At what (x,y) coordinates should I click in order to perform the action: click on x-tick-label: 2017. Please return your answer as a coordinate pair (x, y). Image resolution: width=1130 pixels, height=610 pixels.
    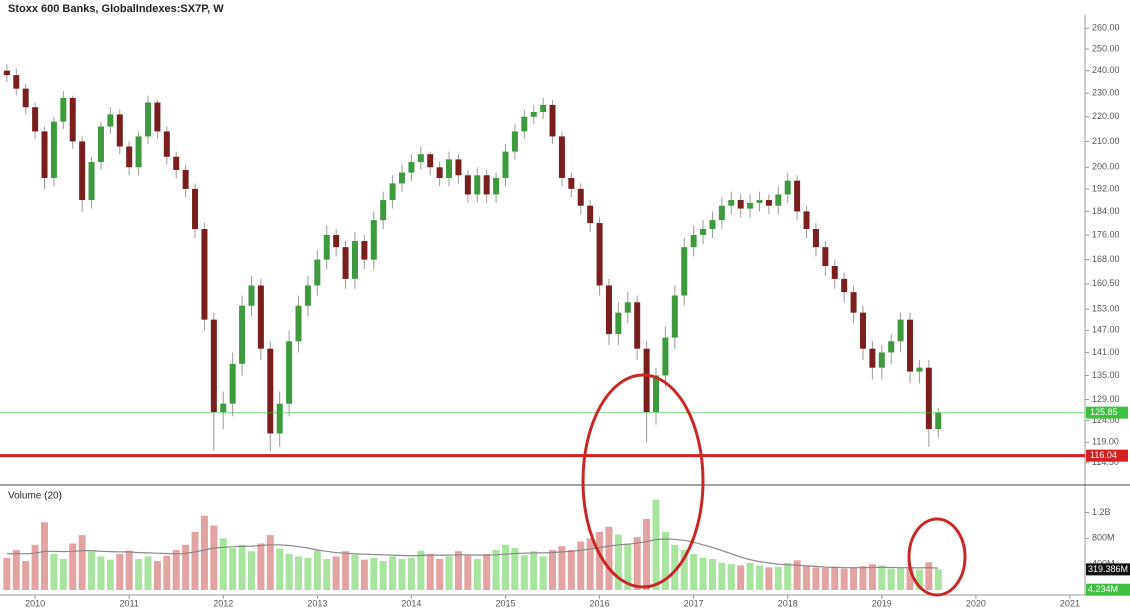
    Looking at the image, I should click on (694, 603).